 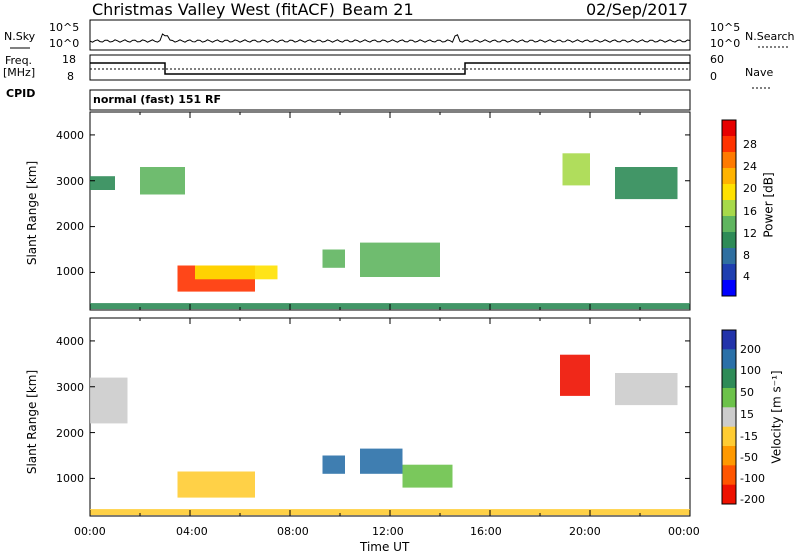 I want to click on noise-tick-high-right: 10^5, so click(x=725, y=27).